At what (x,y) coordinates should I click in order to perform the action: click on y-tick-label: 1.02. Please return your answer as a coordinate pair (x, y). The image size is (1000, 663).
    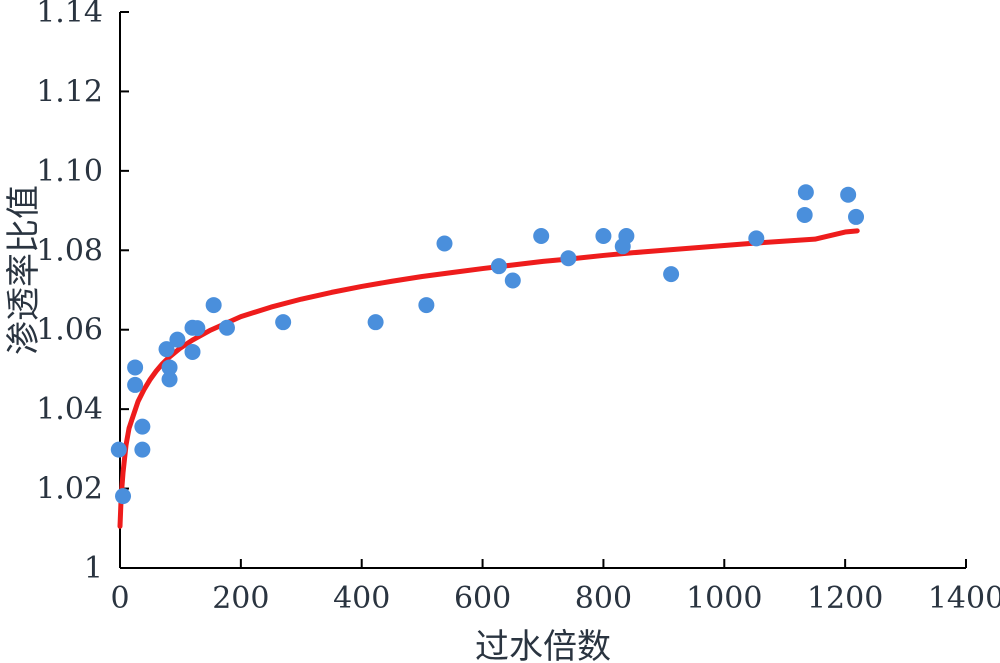
    Looking at the image, I should click on (69, 489).